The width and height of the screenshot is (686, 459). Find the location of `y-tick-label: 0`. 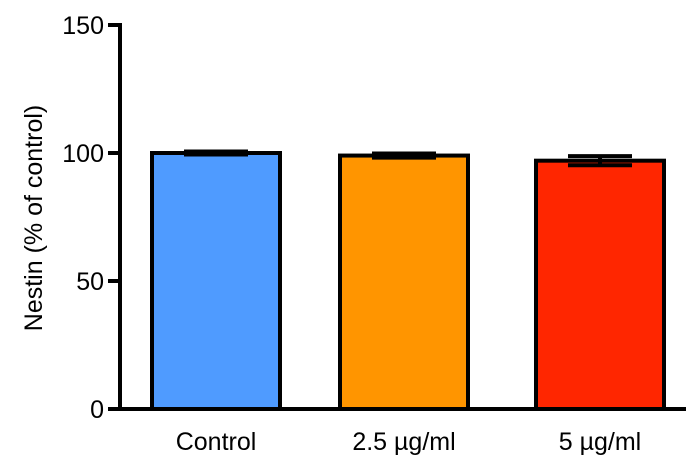

y-tick-label: 0 is located at coordinates (97, 410).